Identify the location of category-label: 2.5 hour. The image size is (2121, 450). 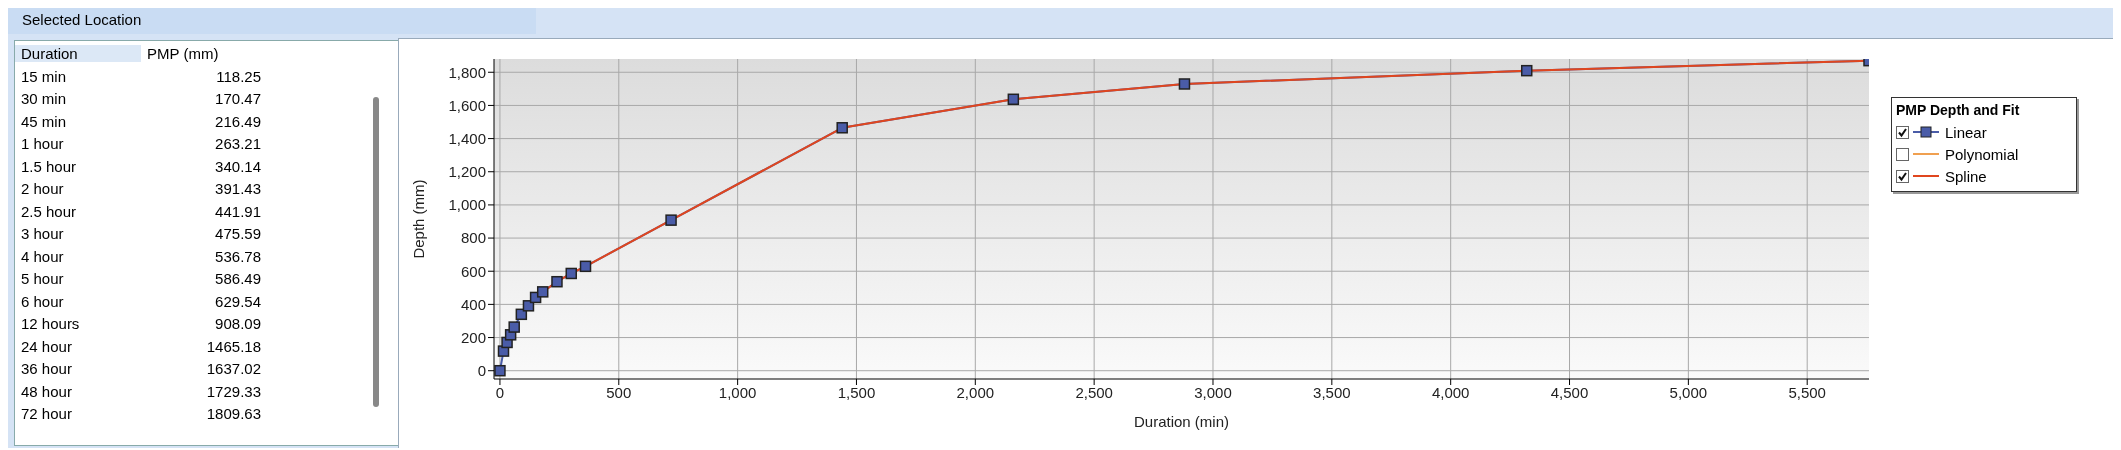
(49, 211).